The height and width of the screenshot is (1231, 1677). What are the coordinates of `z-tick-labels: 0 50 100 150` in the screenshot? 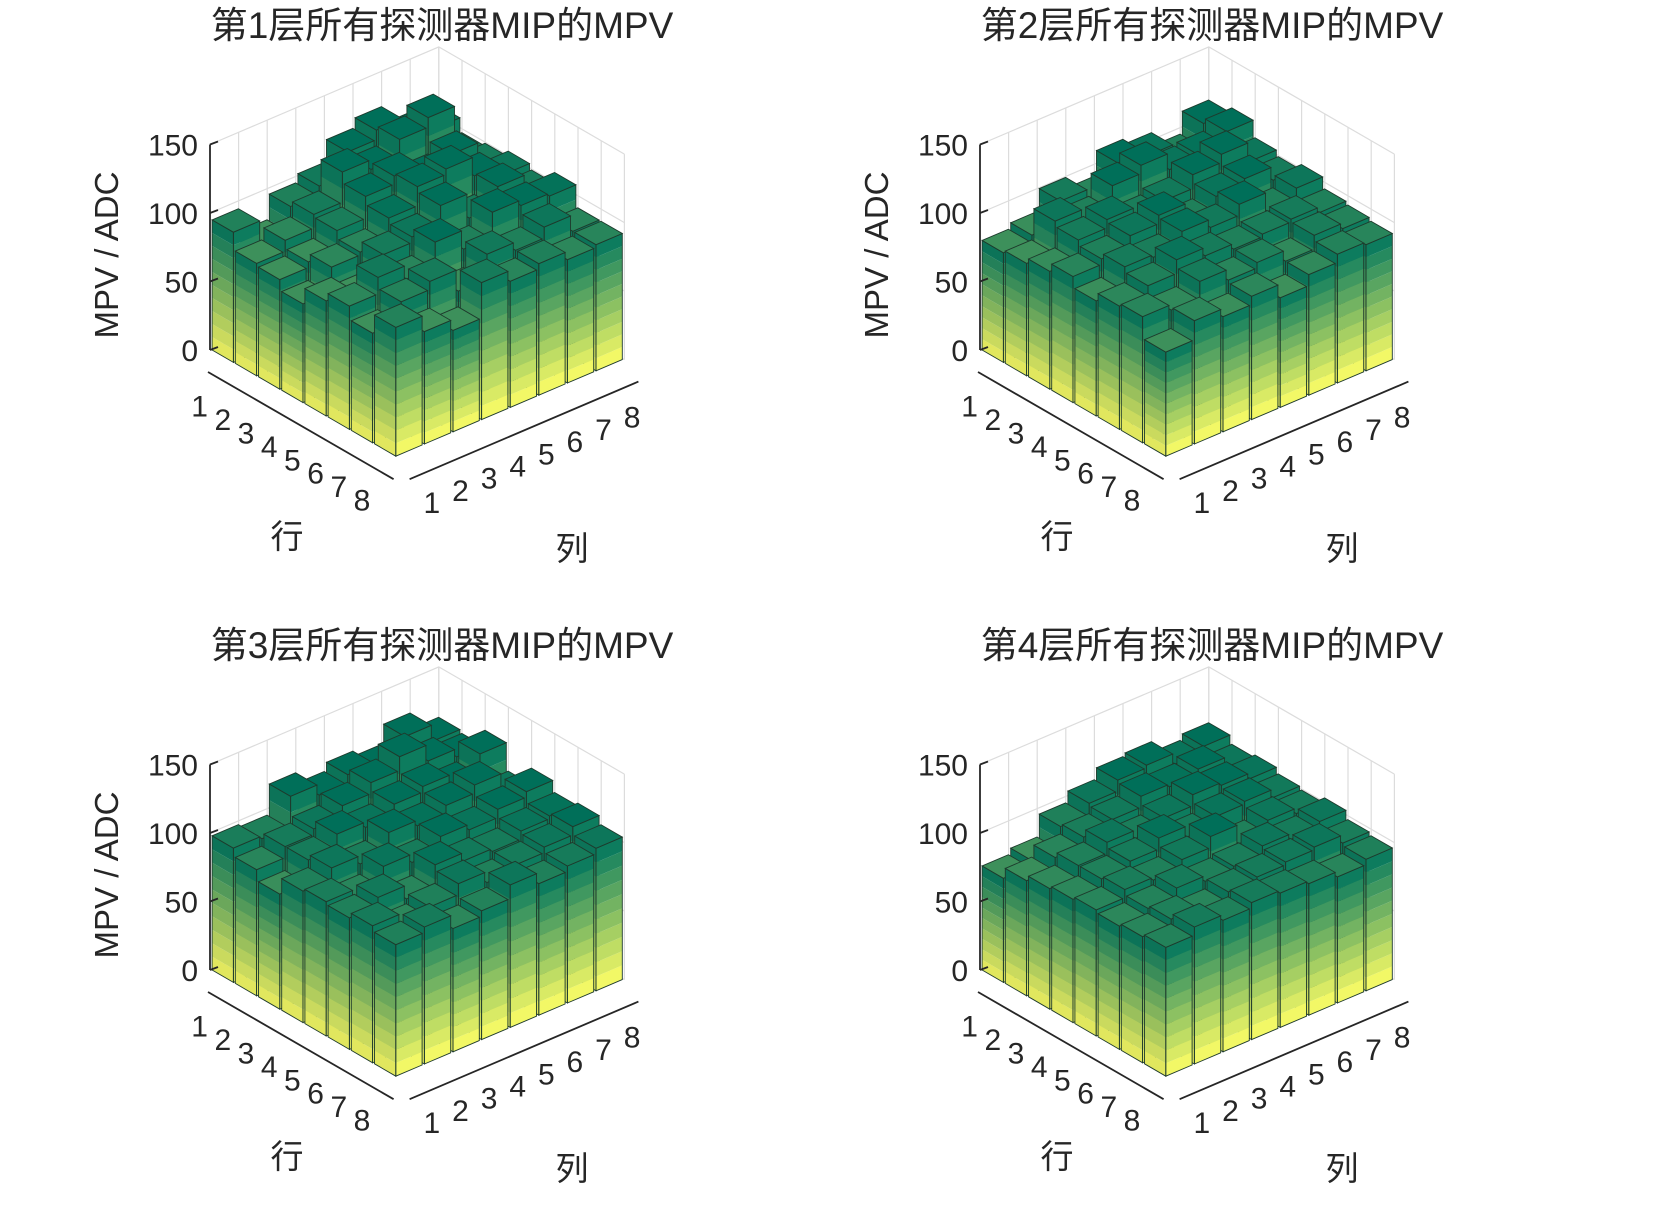 It's located at (183, 249).